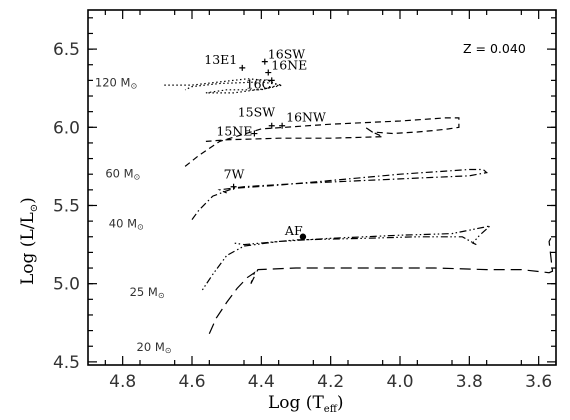 Image resolution: width=570 pixels, height=420 pixels. I want to click on track-40m, so click(340, 194).